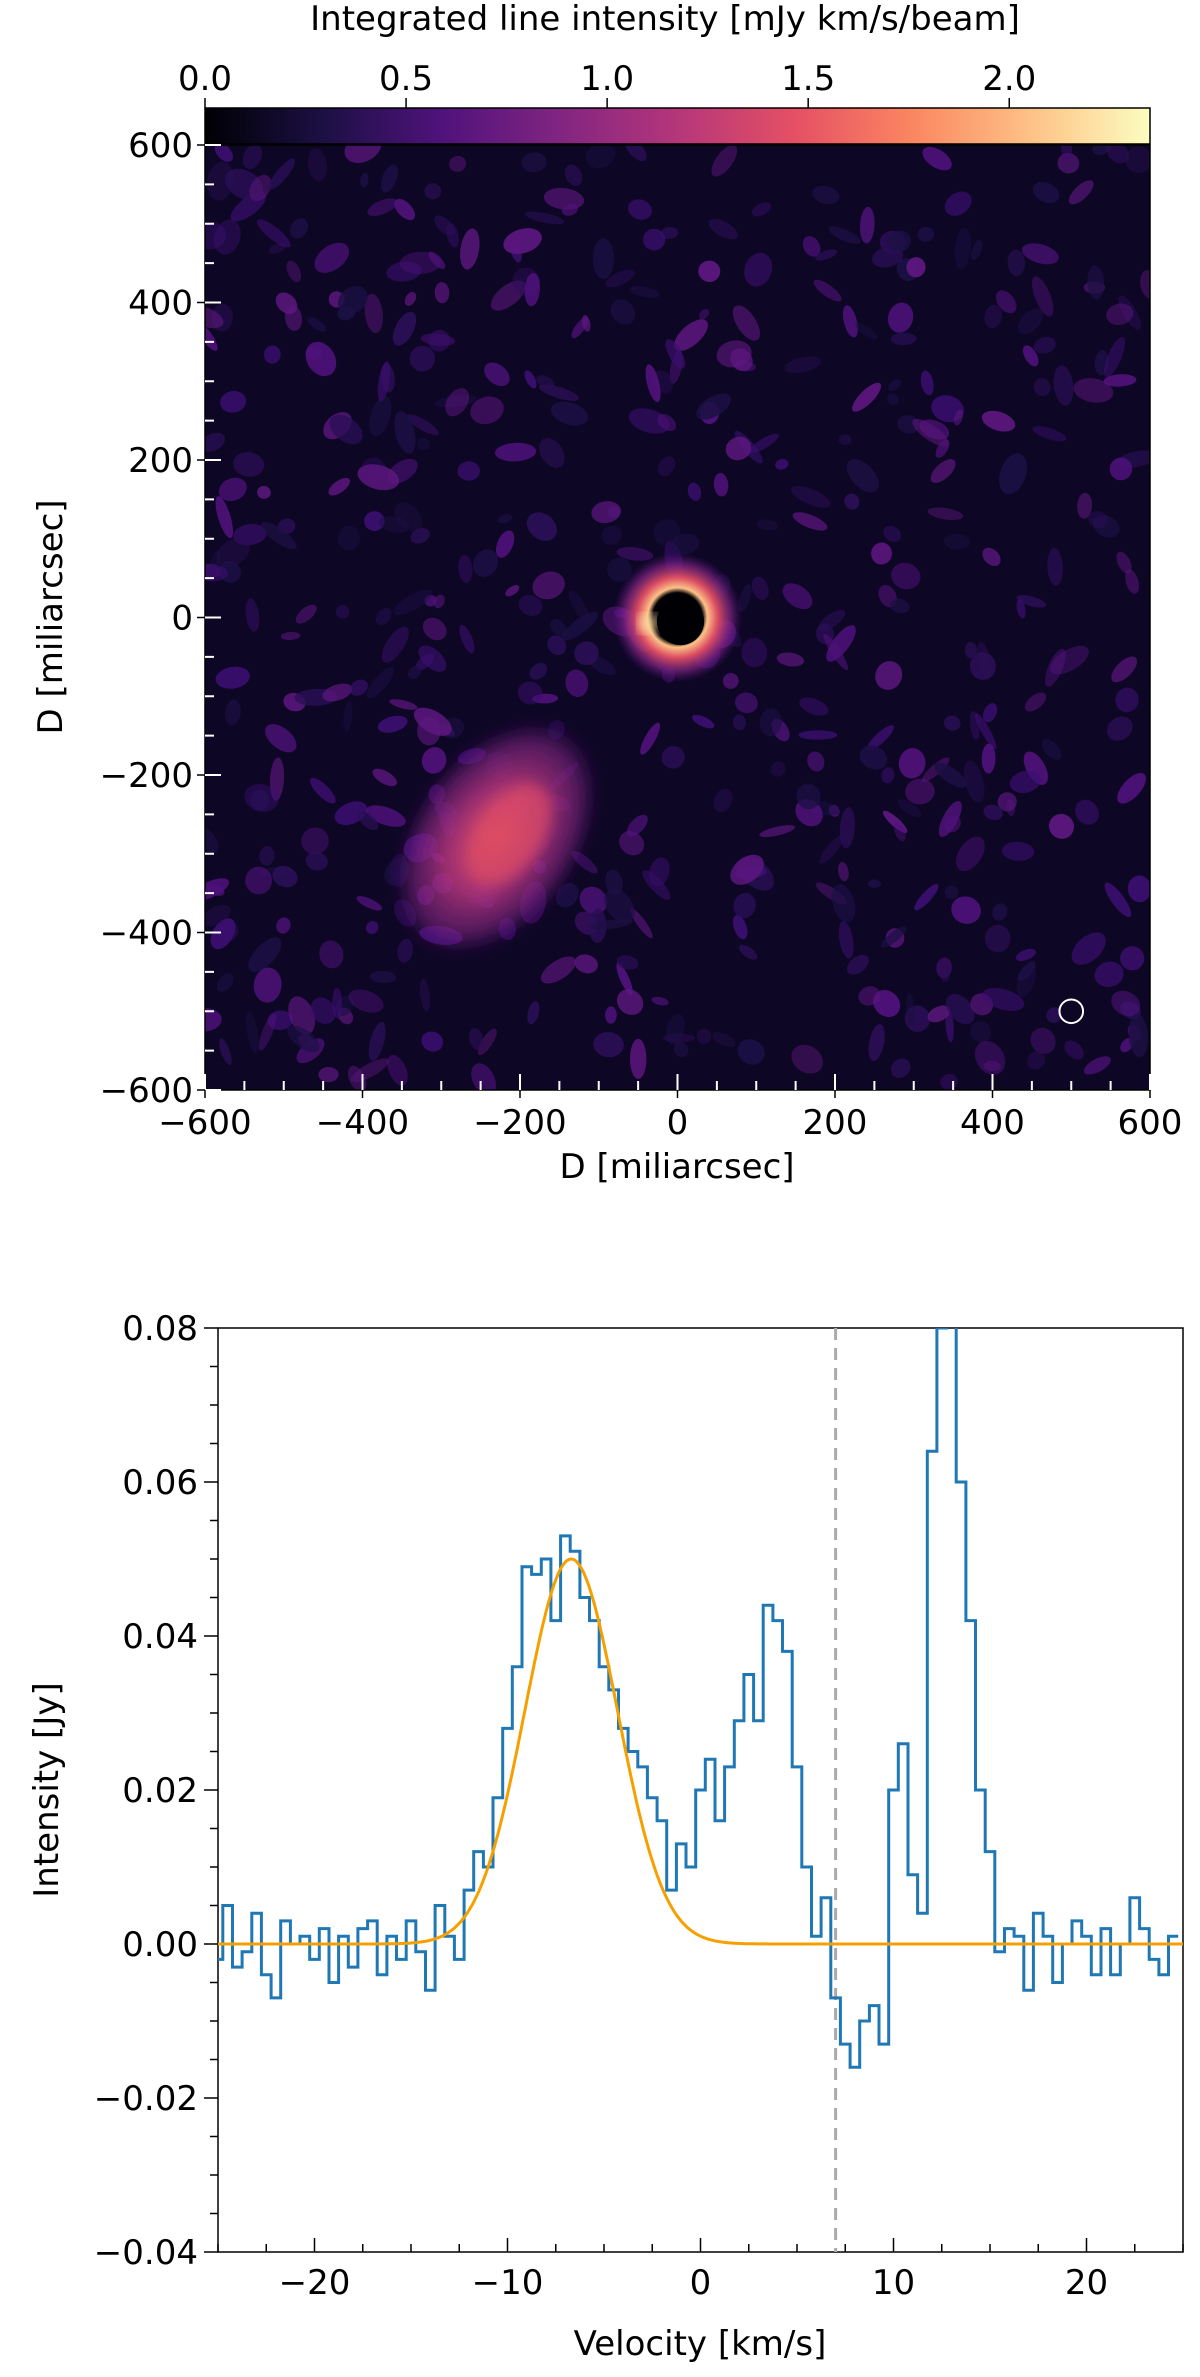 This screenshot has height=2377, width=1200. What do you see at coordinates (607, 83) in the screenshot?
I see `colorbar-ticks: 0.0 0.5 1.0 1.5 2.0` at bounding box center [607, 83].